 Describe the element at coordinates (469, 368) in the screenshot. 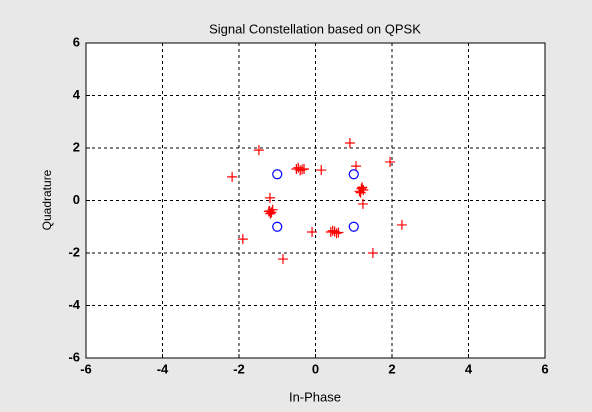

I see `x-tick-label: 4` at that location.